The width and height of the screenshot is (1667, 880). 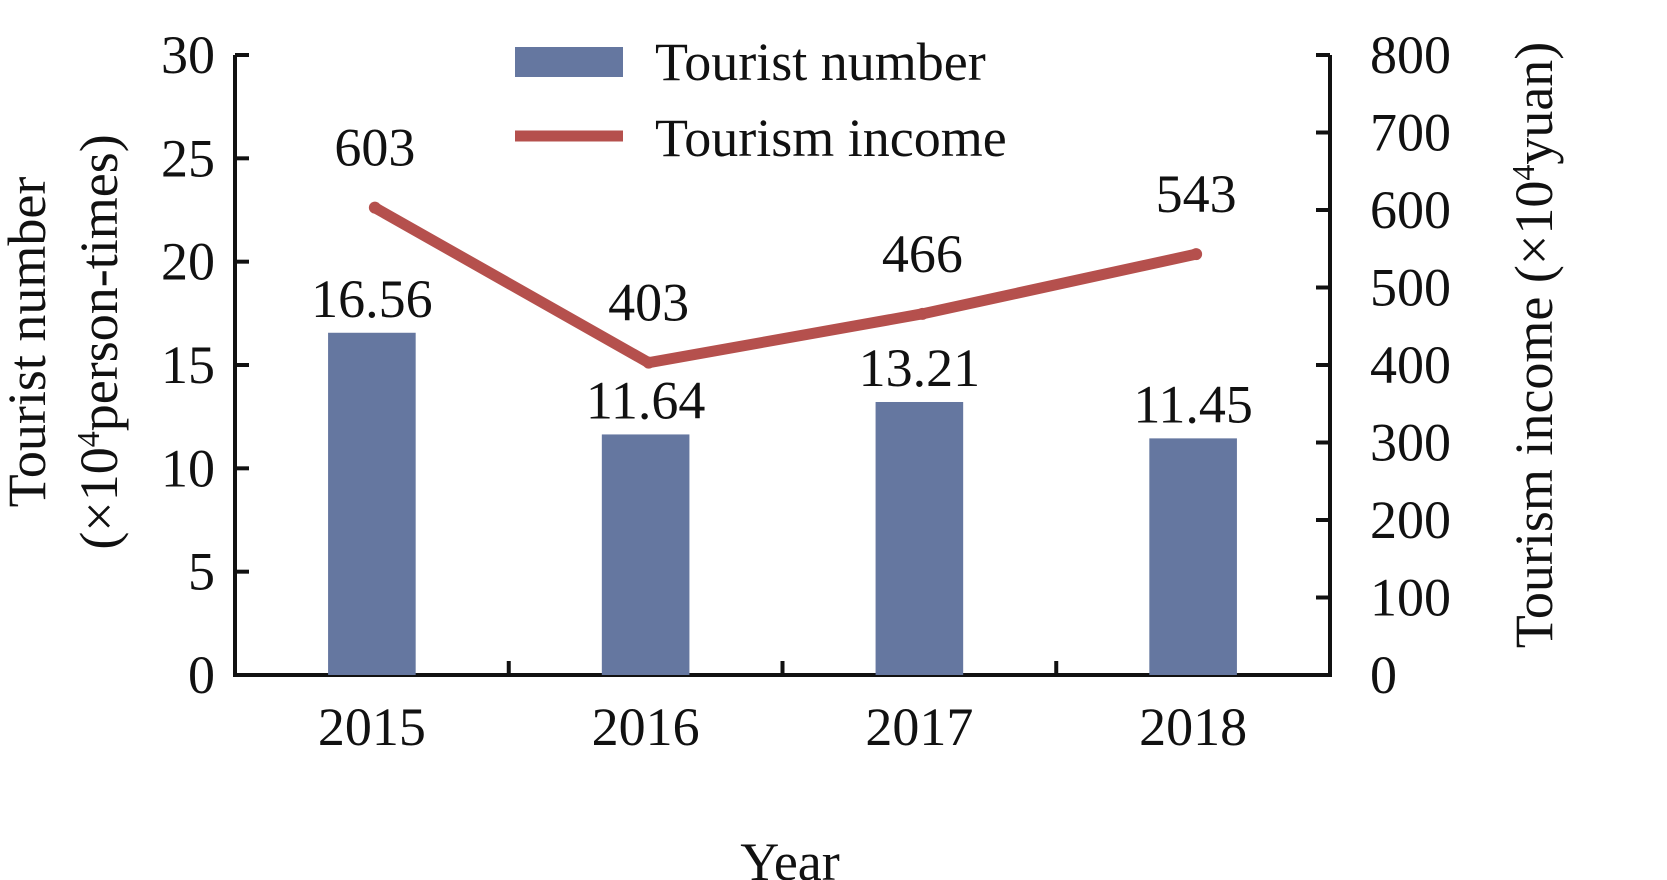 I want to click on legend-swatch-tourist-number, so click(x=569, y=62).